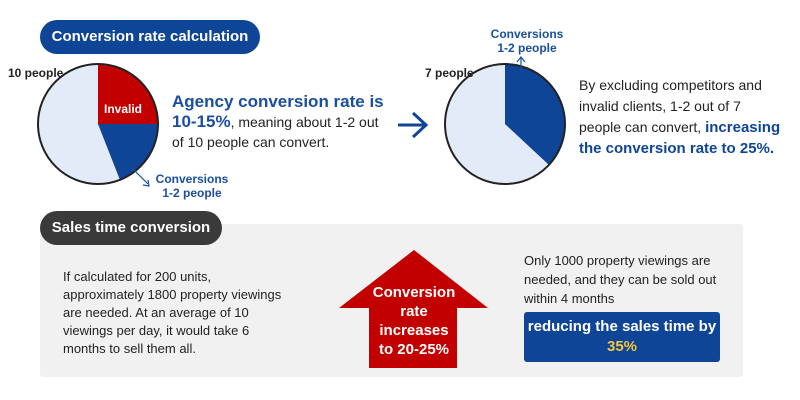  Describe the element at coordinates (123, 109) in the screenshot. I see `pie1-invalid-label: Invalid` at that location.